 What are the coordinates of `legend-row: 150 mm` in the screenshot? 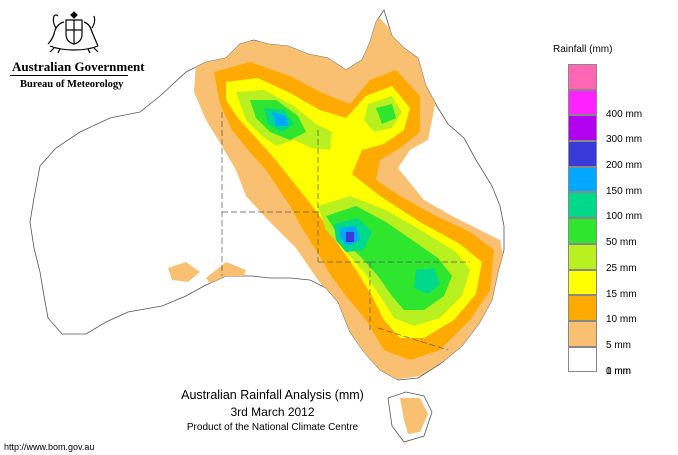 It's located at (618, 181).